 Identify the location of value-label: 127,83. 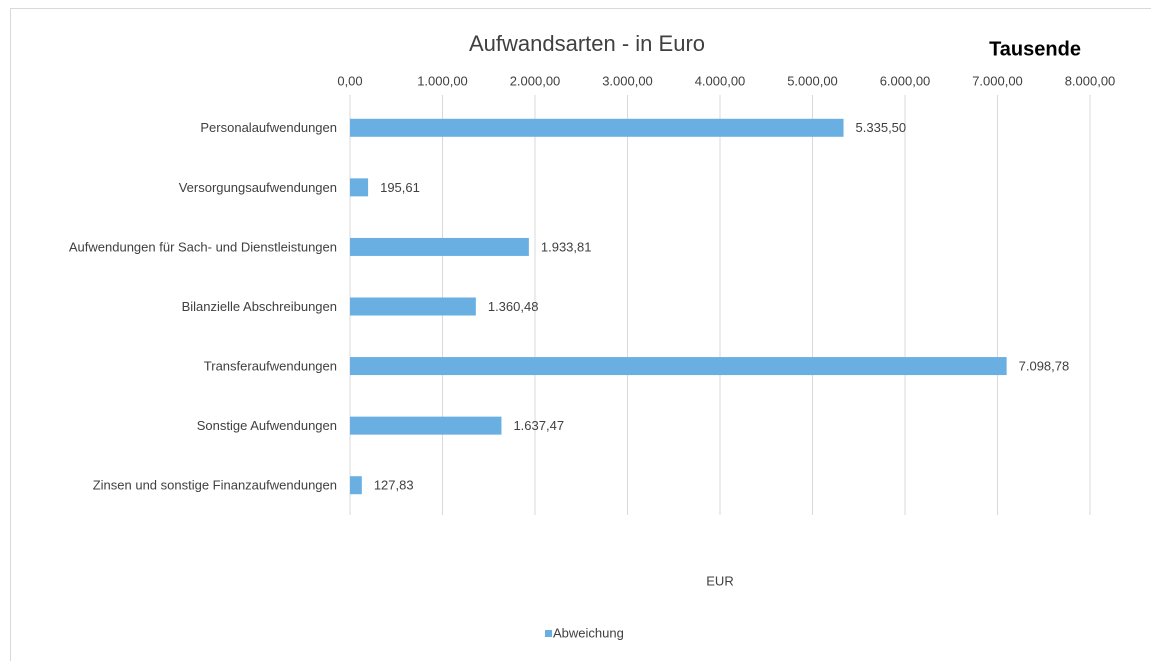
(394, 485).